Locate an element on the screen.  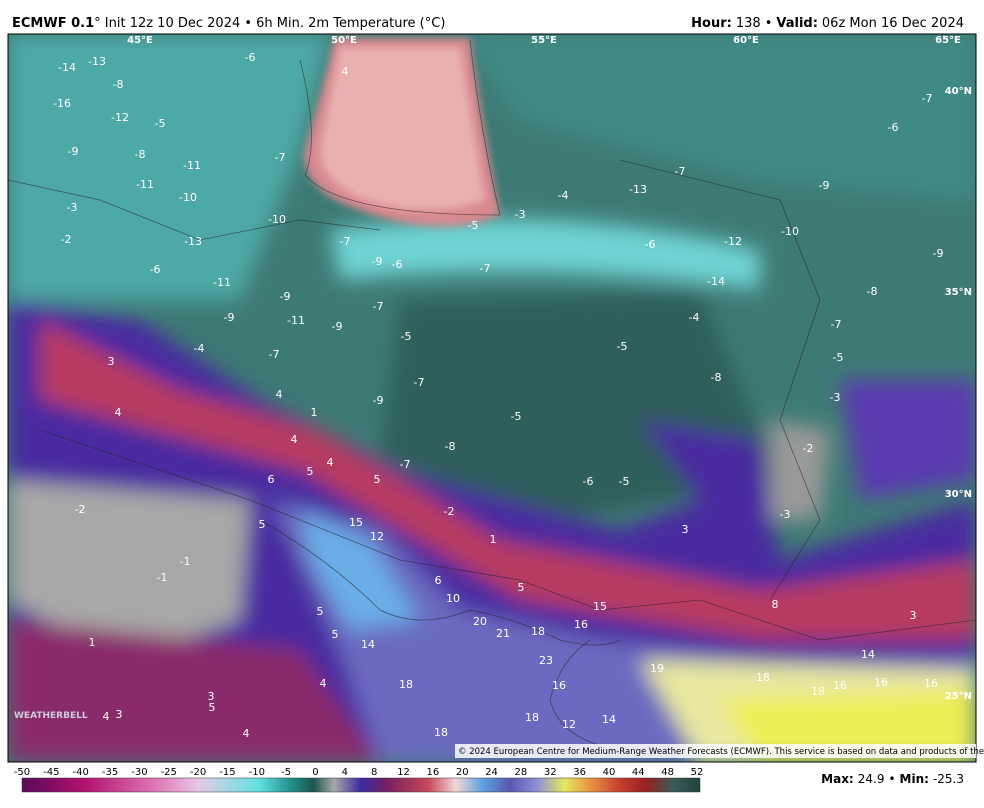
colorbar-tick-label: 24 is located at coordinates (491, 772).